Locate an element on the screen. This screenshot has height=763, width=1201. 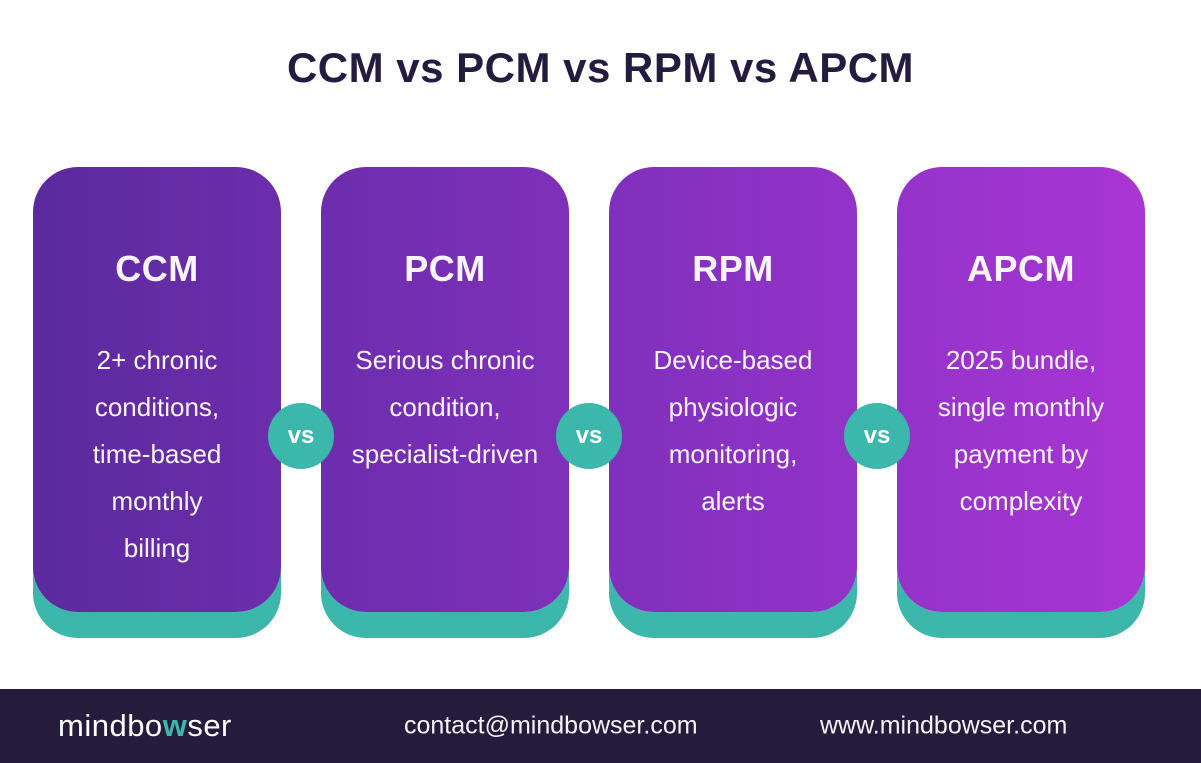
card-rpm-title: RPM is located at coordinates (733, 268).